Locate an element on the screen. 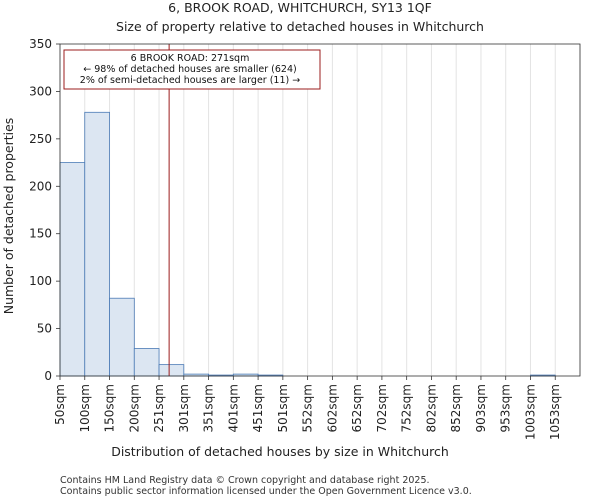  y-tick-label: 100 is located at coordinates (40, 281).